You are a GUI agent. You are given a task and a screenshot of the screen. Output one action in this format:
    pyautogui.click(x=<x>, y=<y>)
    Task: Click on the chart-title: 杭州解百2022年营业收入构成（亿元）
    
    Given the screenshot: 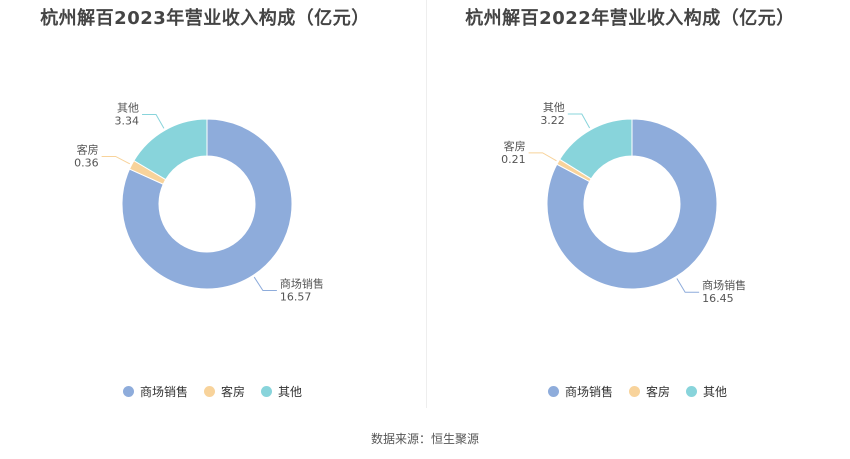 What is the action you would take?
    pyautogui.click(x=630, y=18)
    